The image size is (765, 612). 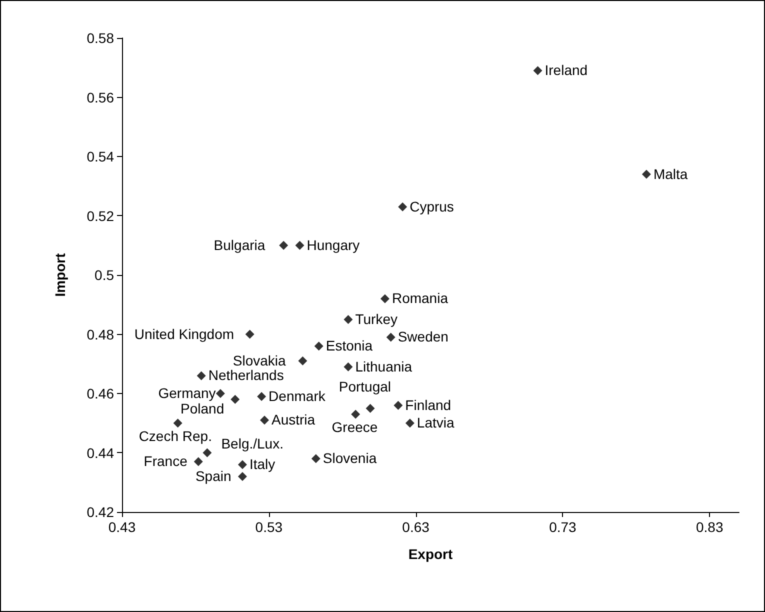 I want to click on annotation: Hungary, so click(x=333, y=244).